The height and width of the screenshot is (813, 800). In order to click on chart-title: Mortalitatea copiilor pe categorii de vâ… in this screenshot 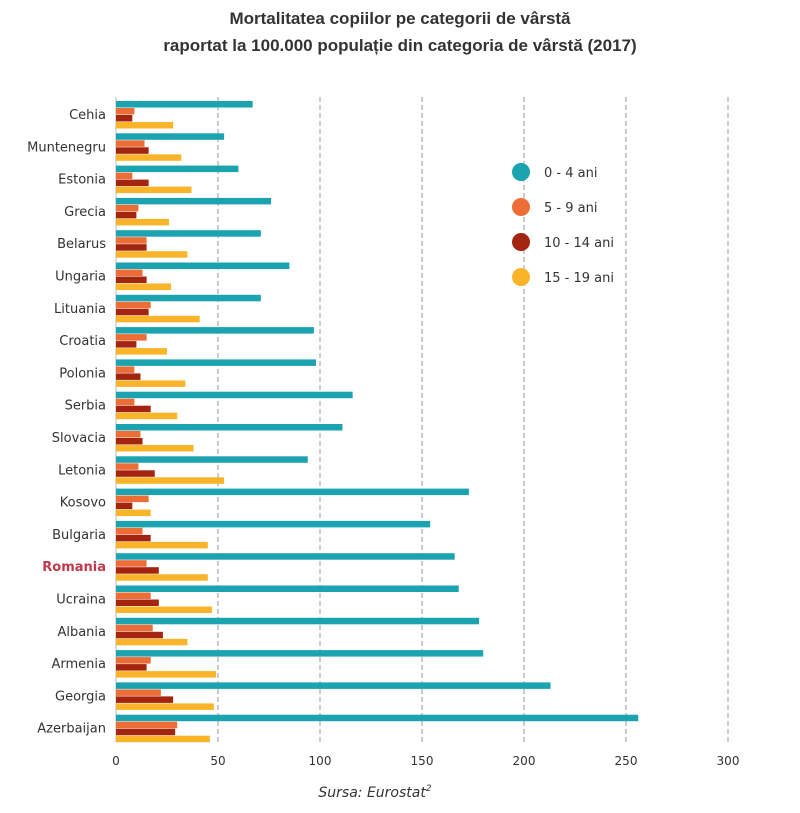, I will do `click(400, 18)`.